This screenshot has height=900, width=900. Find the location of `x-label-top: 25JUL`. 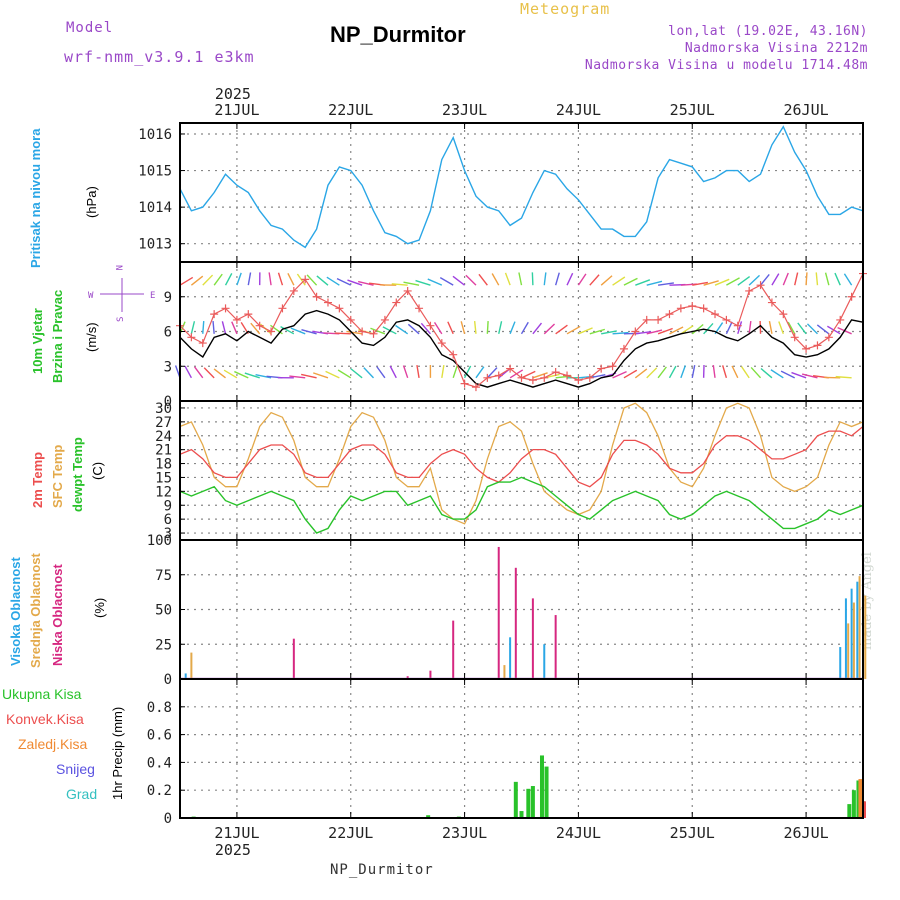

x-label-top: 25JUL is located at coordinates (692, 110).